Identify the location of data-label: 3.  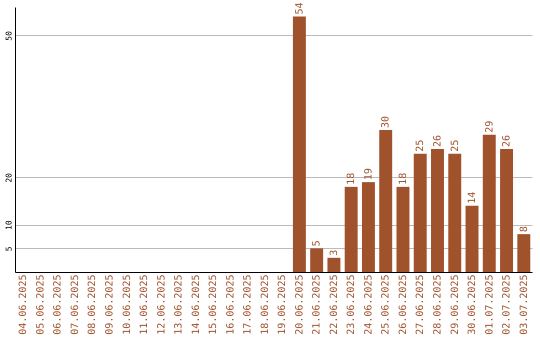
(334, 253).